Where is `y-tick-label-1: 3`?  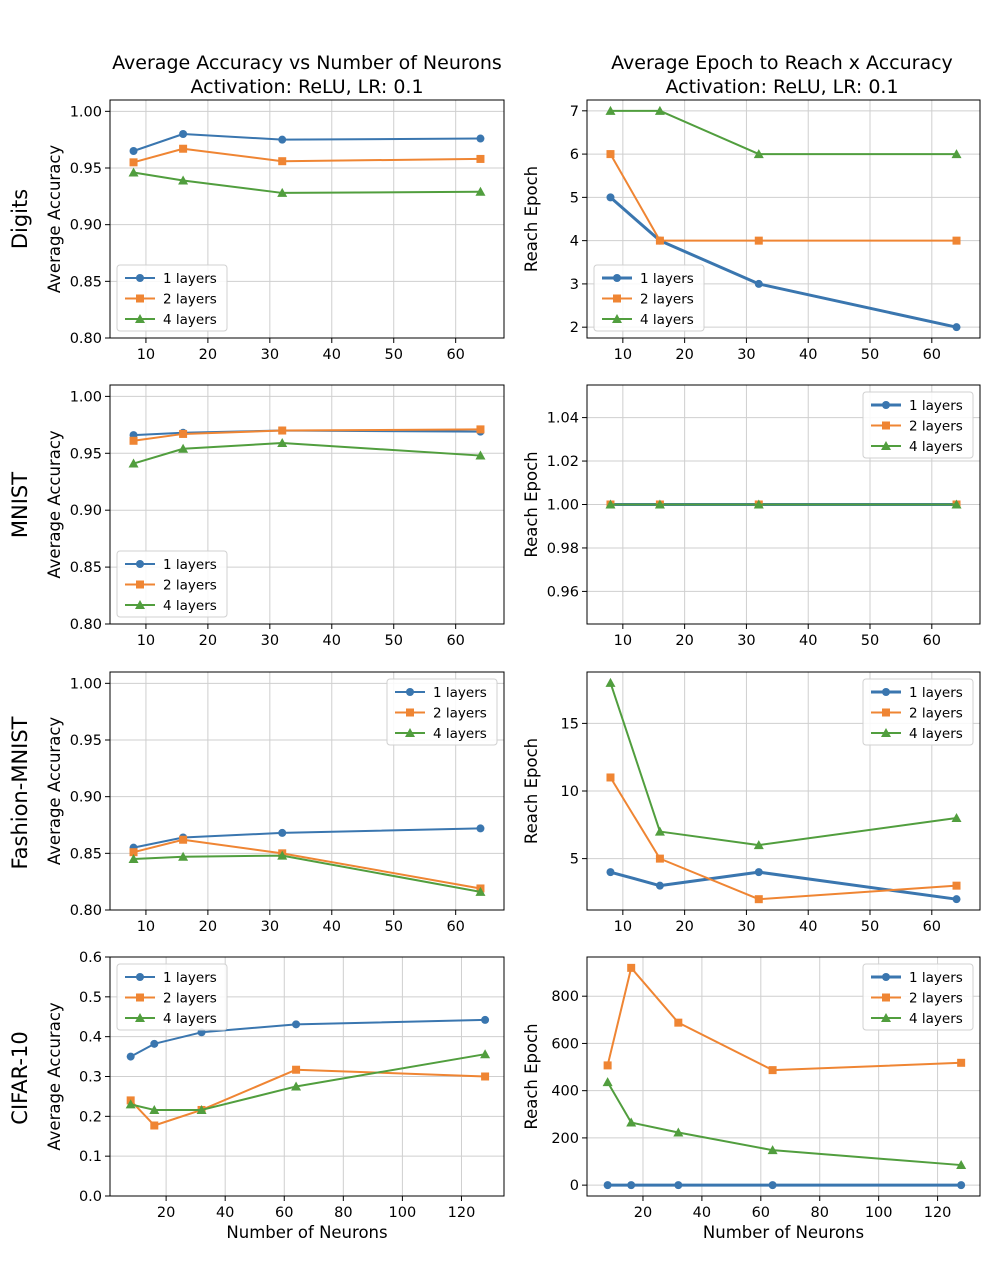 y-tick-label-1: 3 is located at coordinates (574, 285).